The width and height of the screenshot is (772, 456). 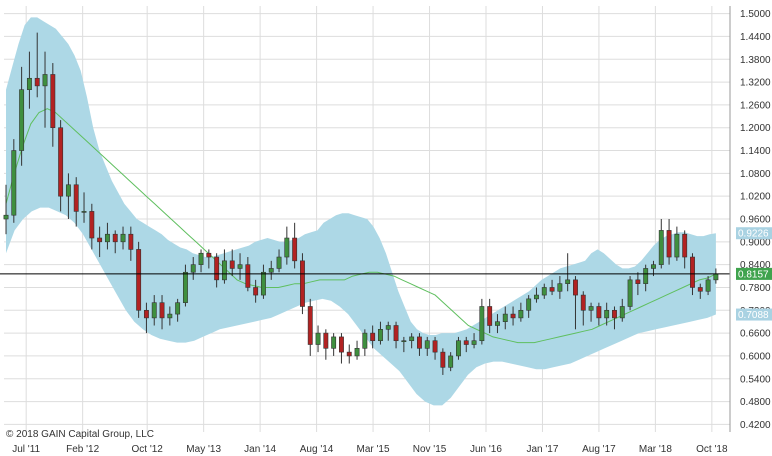 What do you see at coordinates (755, 425) in the screenshot?
I see `y-tick-label: 0.4200` at bounding box center [755, 425].